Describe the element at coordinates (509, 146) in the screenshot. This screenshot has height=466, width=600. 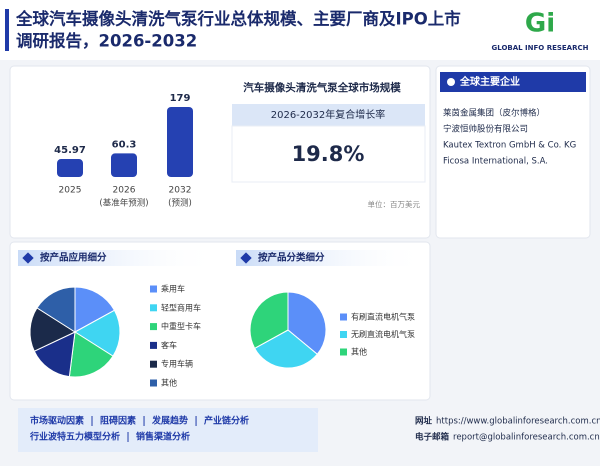
I see `company: Kautex Textron GmbH & Co. KG` at that location.